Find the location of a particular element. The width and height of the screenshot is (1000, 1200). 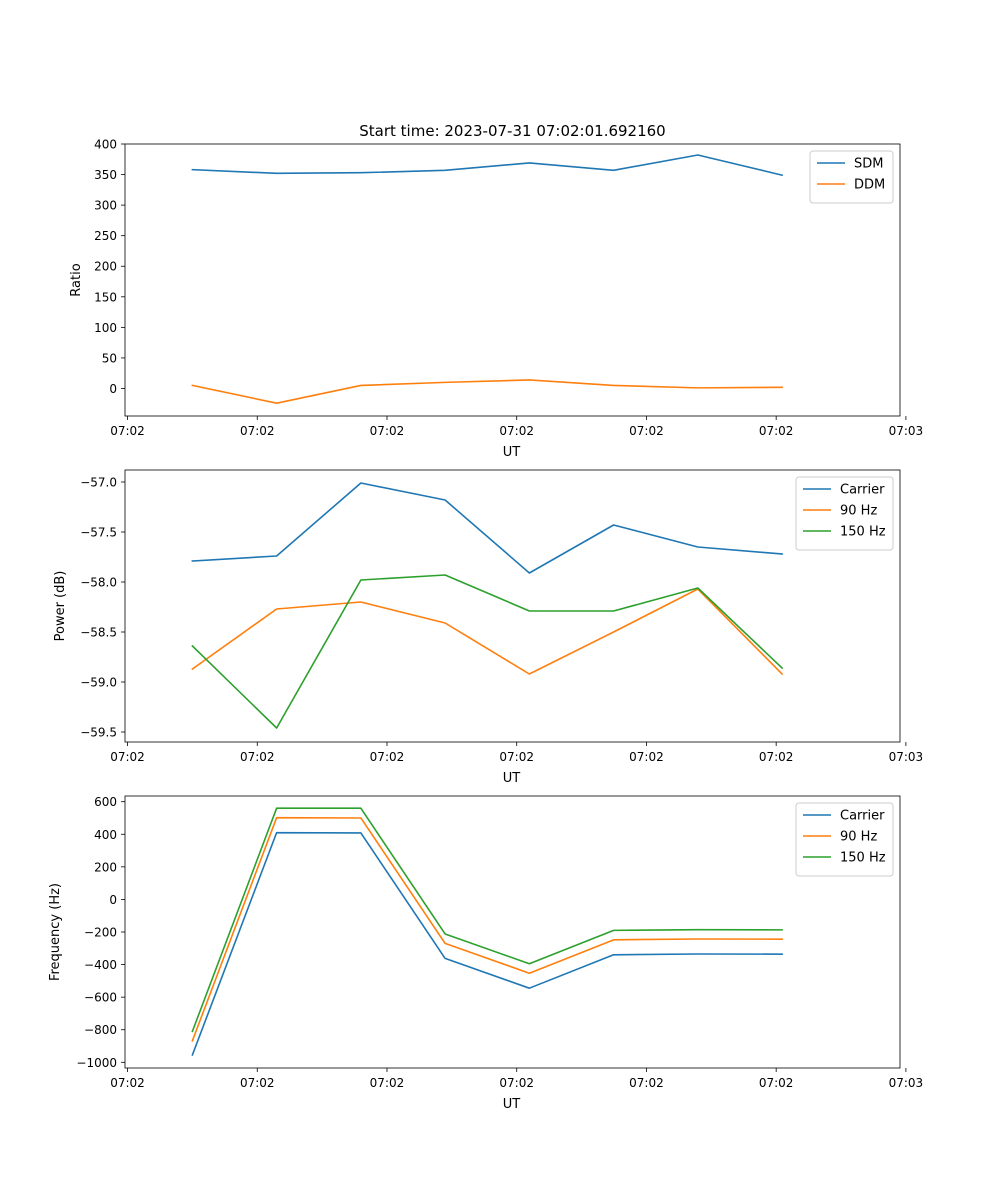

y-tick-label: −59.5 is located at coordinates (98, 733).